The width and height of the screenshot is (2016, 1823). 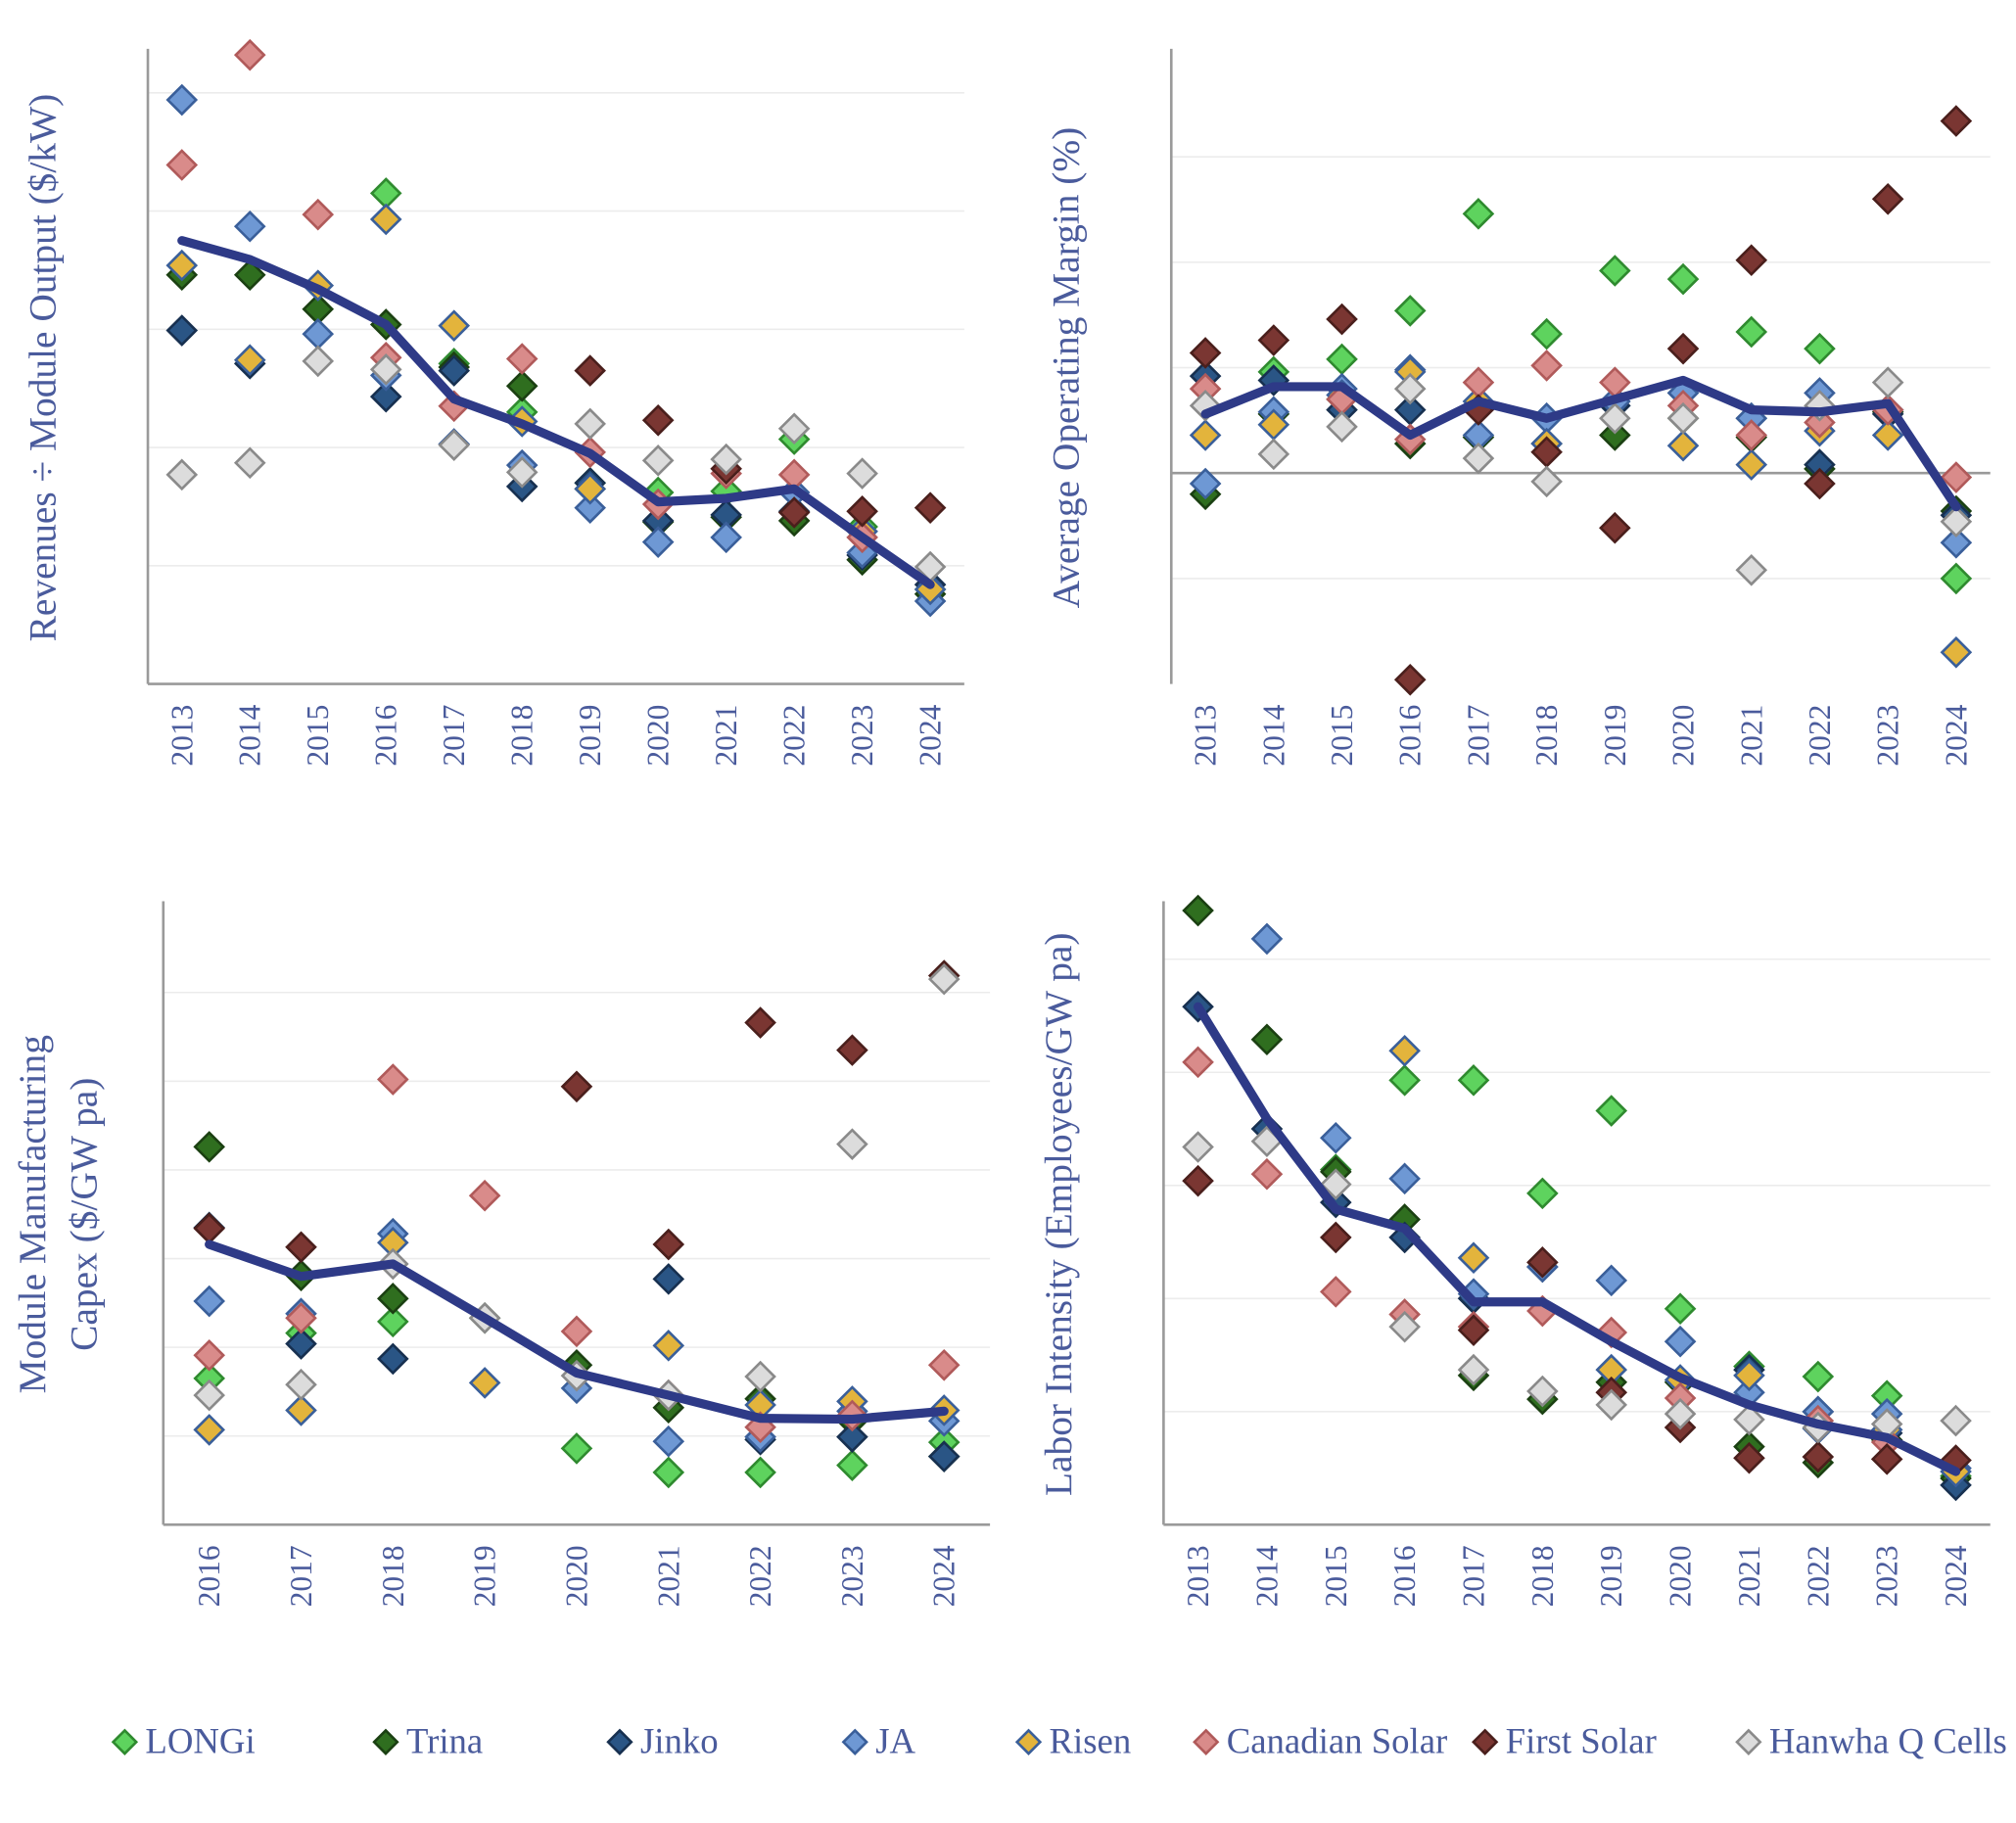 I want to click on legend-label: Risen, so click(x=1091, y=1740).